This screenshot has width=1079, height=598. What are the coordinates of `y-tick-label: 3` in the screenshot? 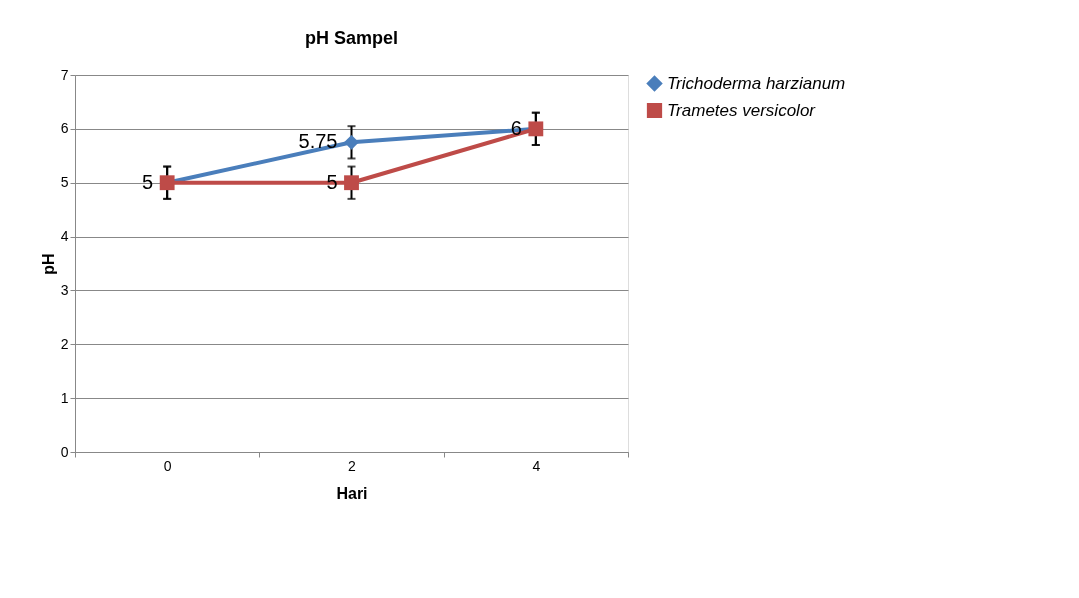 It's located at (64, 289).